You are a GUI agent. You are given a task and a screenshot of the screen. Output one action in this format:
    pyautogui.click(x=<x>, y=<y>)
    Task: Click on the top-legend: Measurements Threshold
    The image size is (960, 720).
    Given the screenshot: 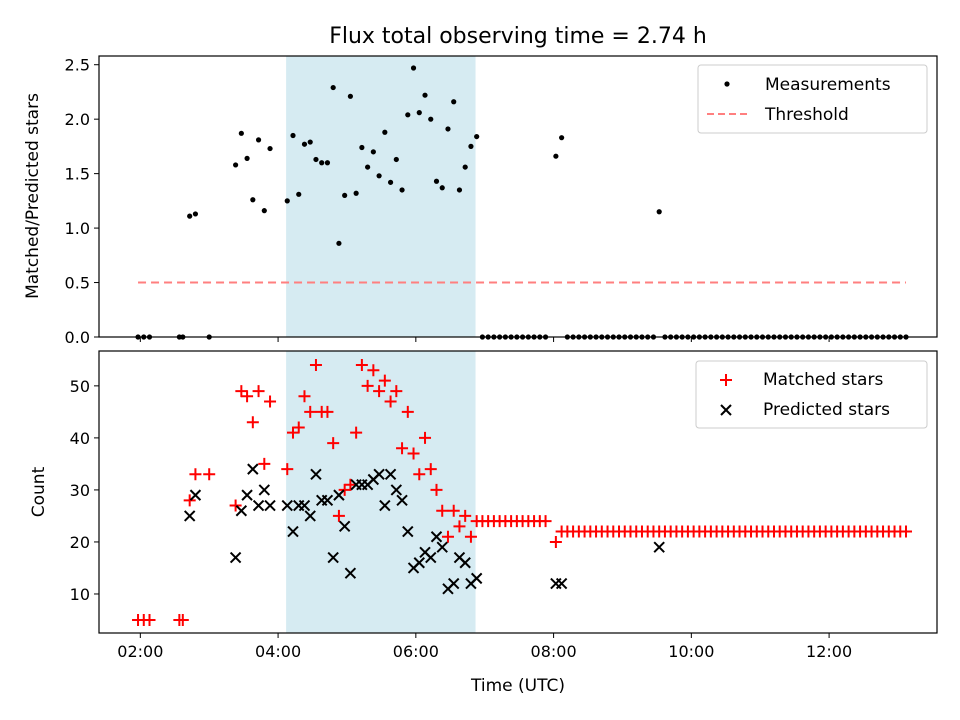 What is the action you would take?
    pyautogui.click(x=812, y=99)
    